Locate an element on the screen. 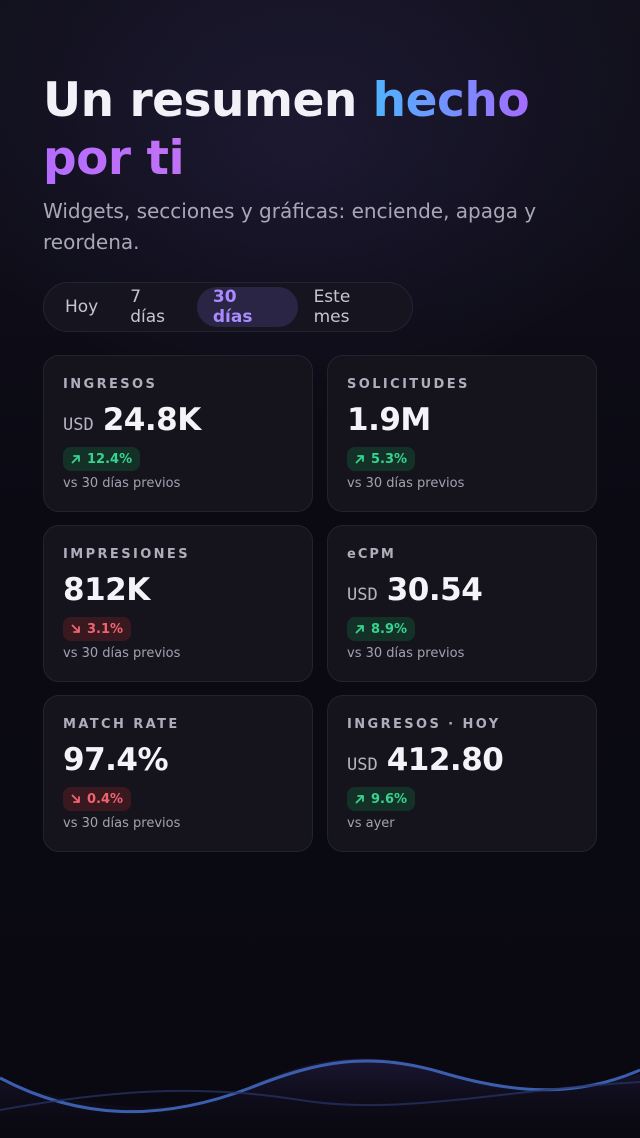 This screenshot has height=1138, width=640. metric-label: INGRESOS is located at coordinates (110, 384).